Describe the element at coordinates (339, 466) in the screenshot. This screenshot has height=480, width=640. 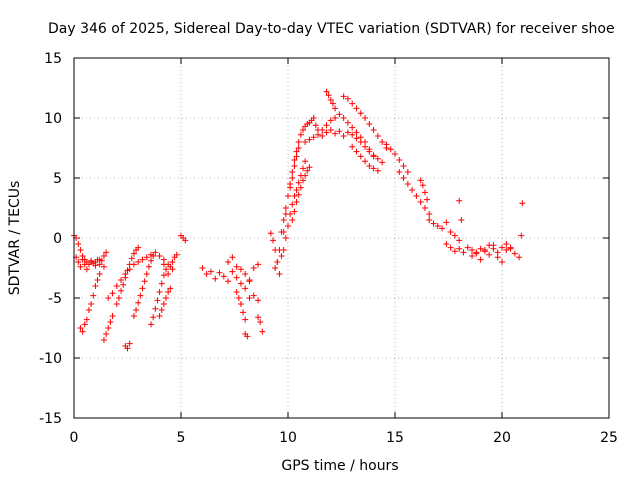
I see `x-axis-label: GPS time / hours` at that location.